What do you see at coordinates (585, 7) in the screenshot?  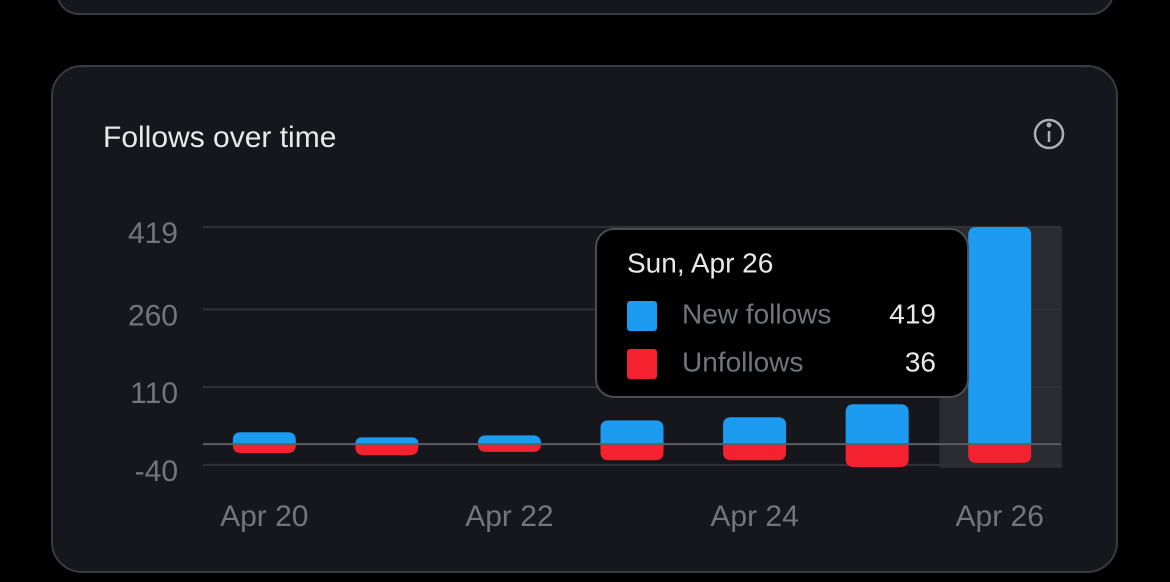 I see `previous-card` at bounding box center [585, 7].